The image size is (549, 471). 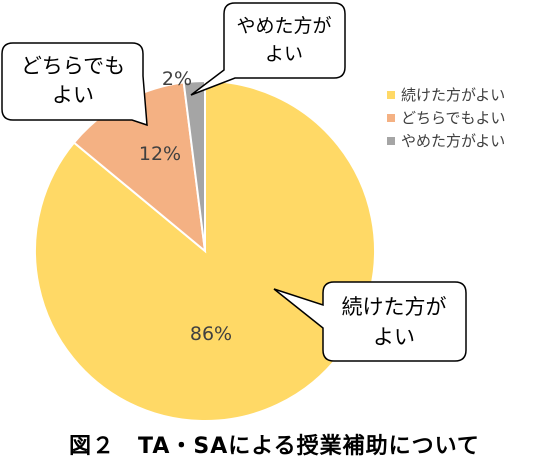 What do you see at coordinates (394, 307) in the screenshot?
I see `callout-sustain-line1: 続けた方が` at bounding box center [394, 307].